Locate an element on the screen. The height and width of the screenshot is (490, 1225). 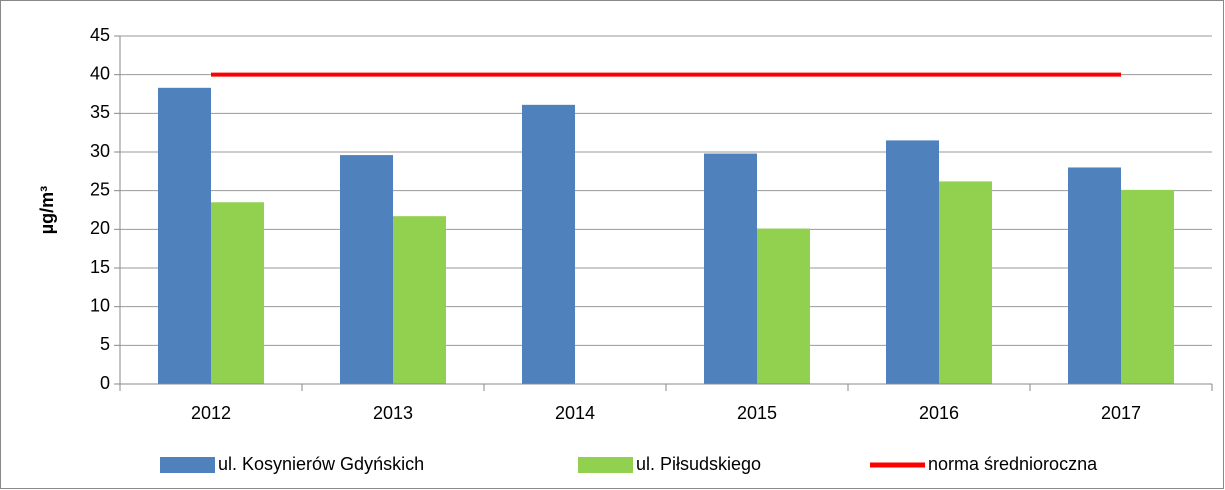
y-tick-label: 25 is located at coordinates (100, 189).